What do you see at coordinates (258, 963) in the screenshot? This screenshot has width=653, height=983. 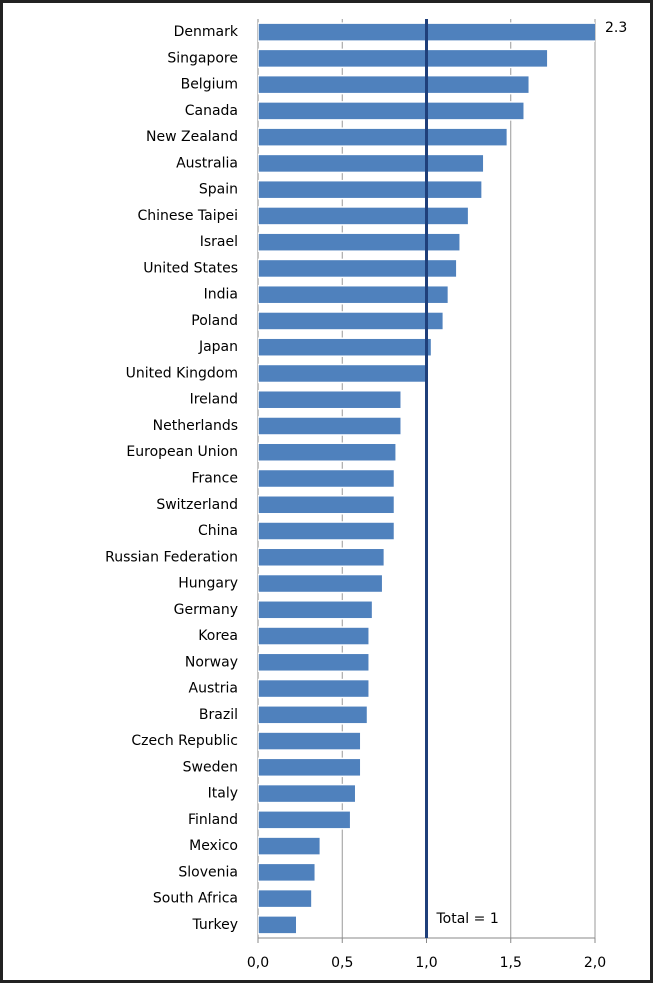 I see `x-tick-label: 0,0` at bounding box center [258, 963].